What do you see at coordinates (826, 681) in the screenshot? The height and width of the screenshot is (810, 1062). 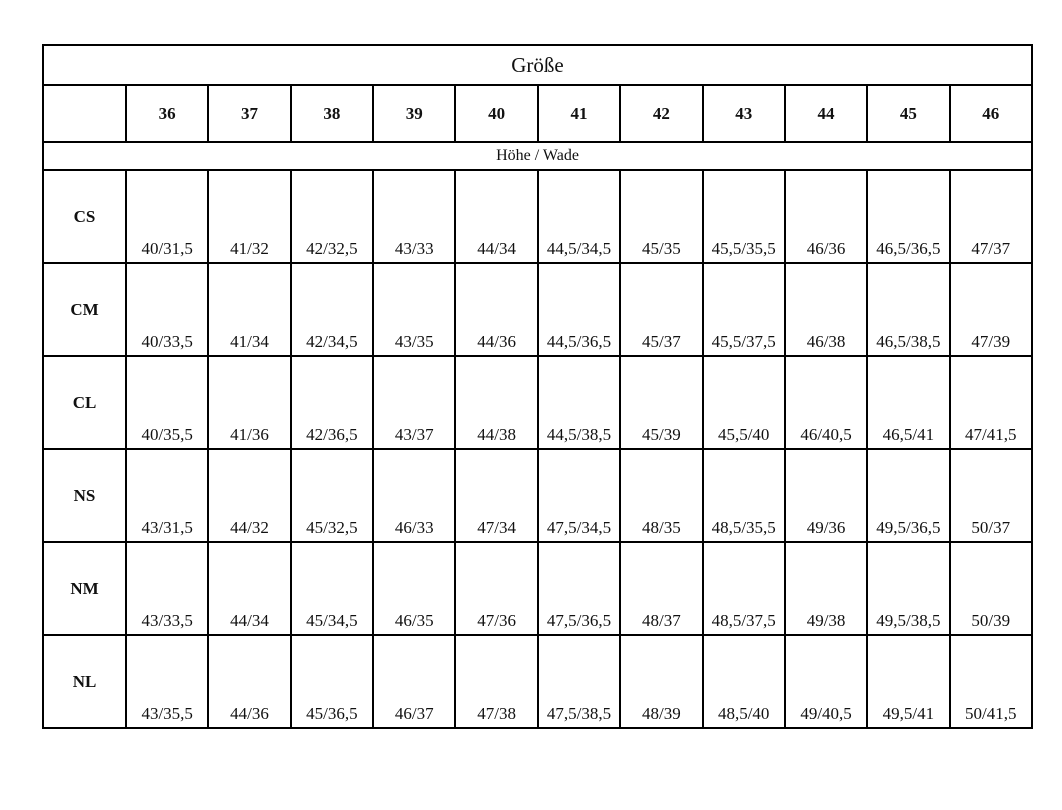 I see `table-cell: 49/40,5` at bounding box center [826, 681].